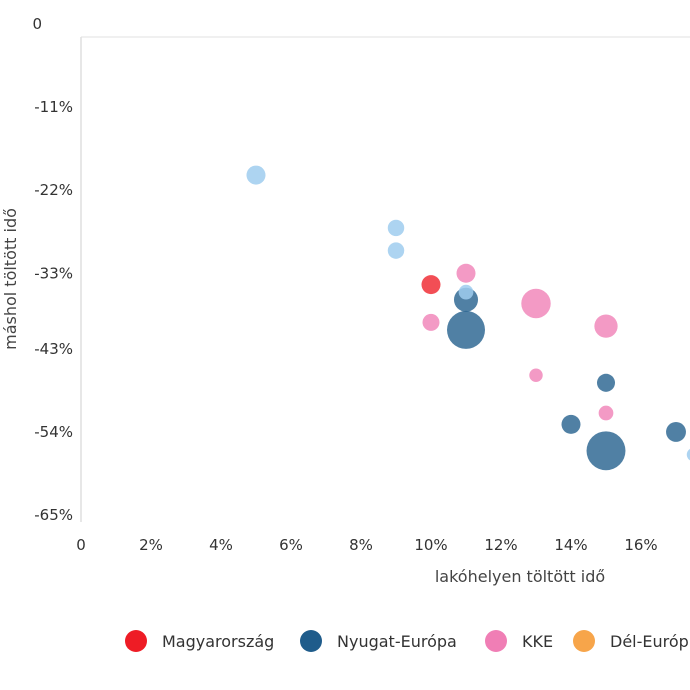 The height and width of the screenshot is (690, 690). I want to click on x-tick-label: 12%, so click(500, 545).